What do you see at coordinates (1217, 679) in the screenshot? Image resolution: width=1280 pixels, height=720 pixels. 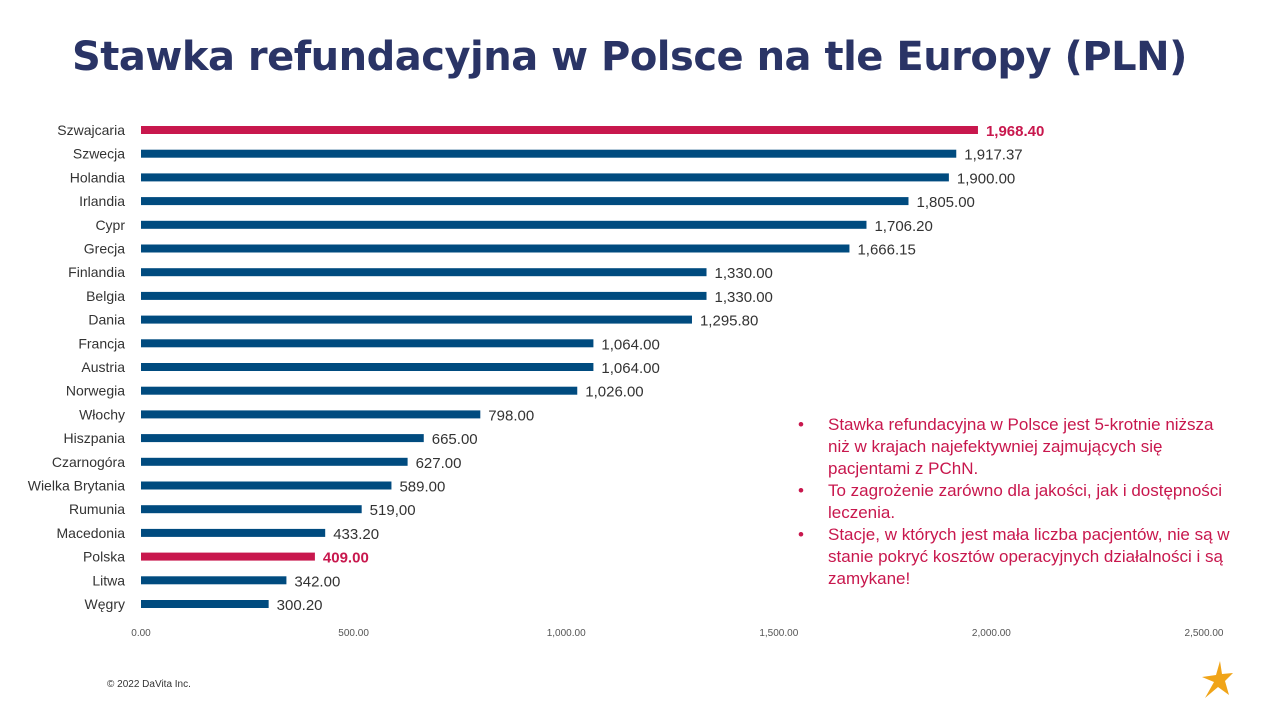 I see `star-logo-icon` at bounding box center [1217, 679].